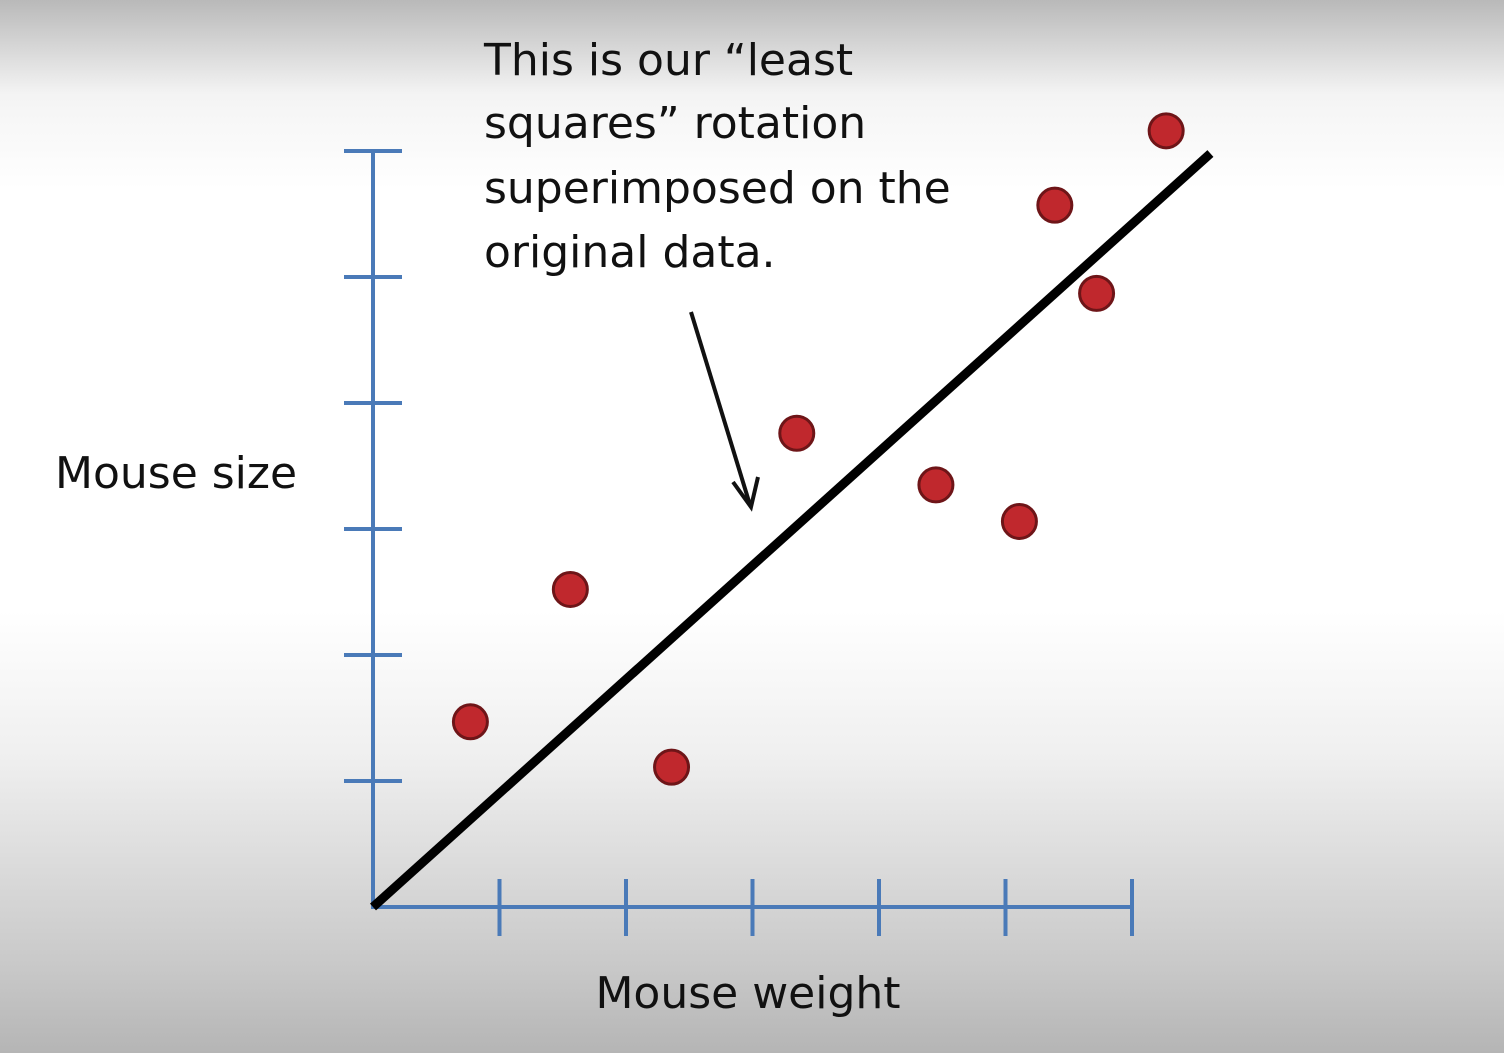 This screenshot has width=1504, height=1057. What do you see at coordinates (675, 123) in the screenshot?
I see `annotation-line: squares” rotation` at bounding box center [675, 123].